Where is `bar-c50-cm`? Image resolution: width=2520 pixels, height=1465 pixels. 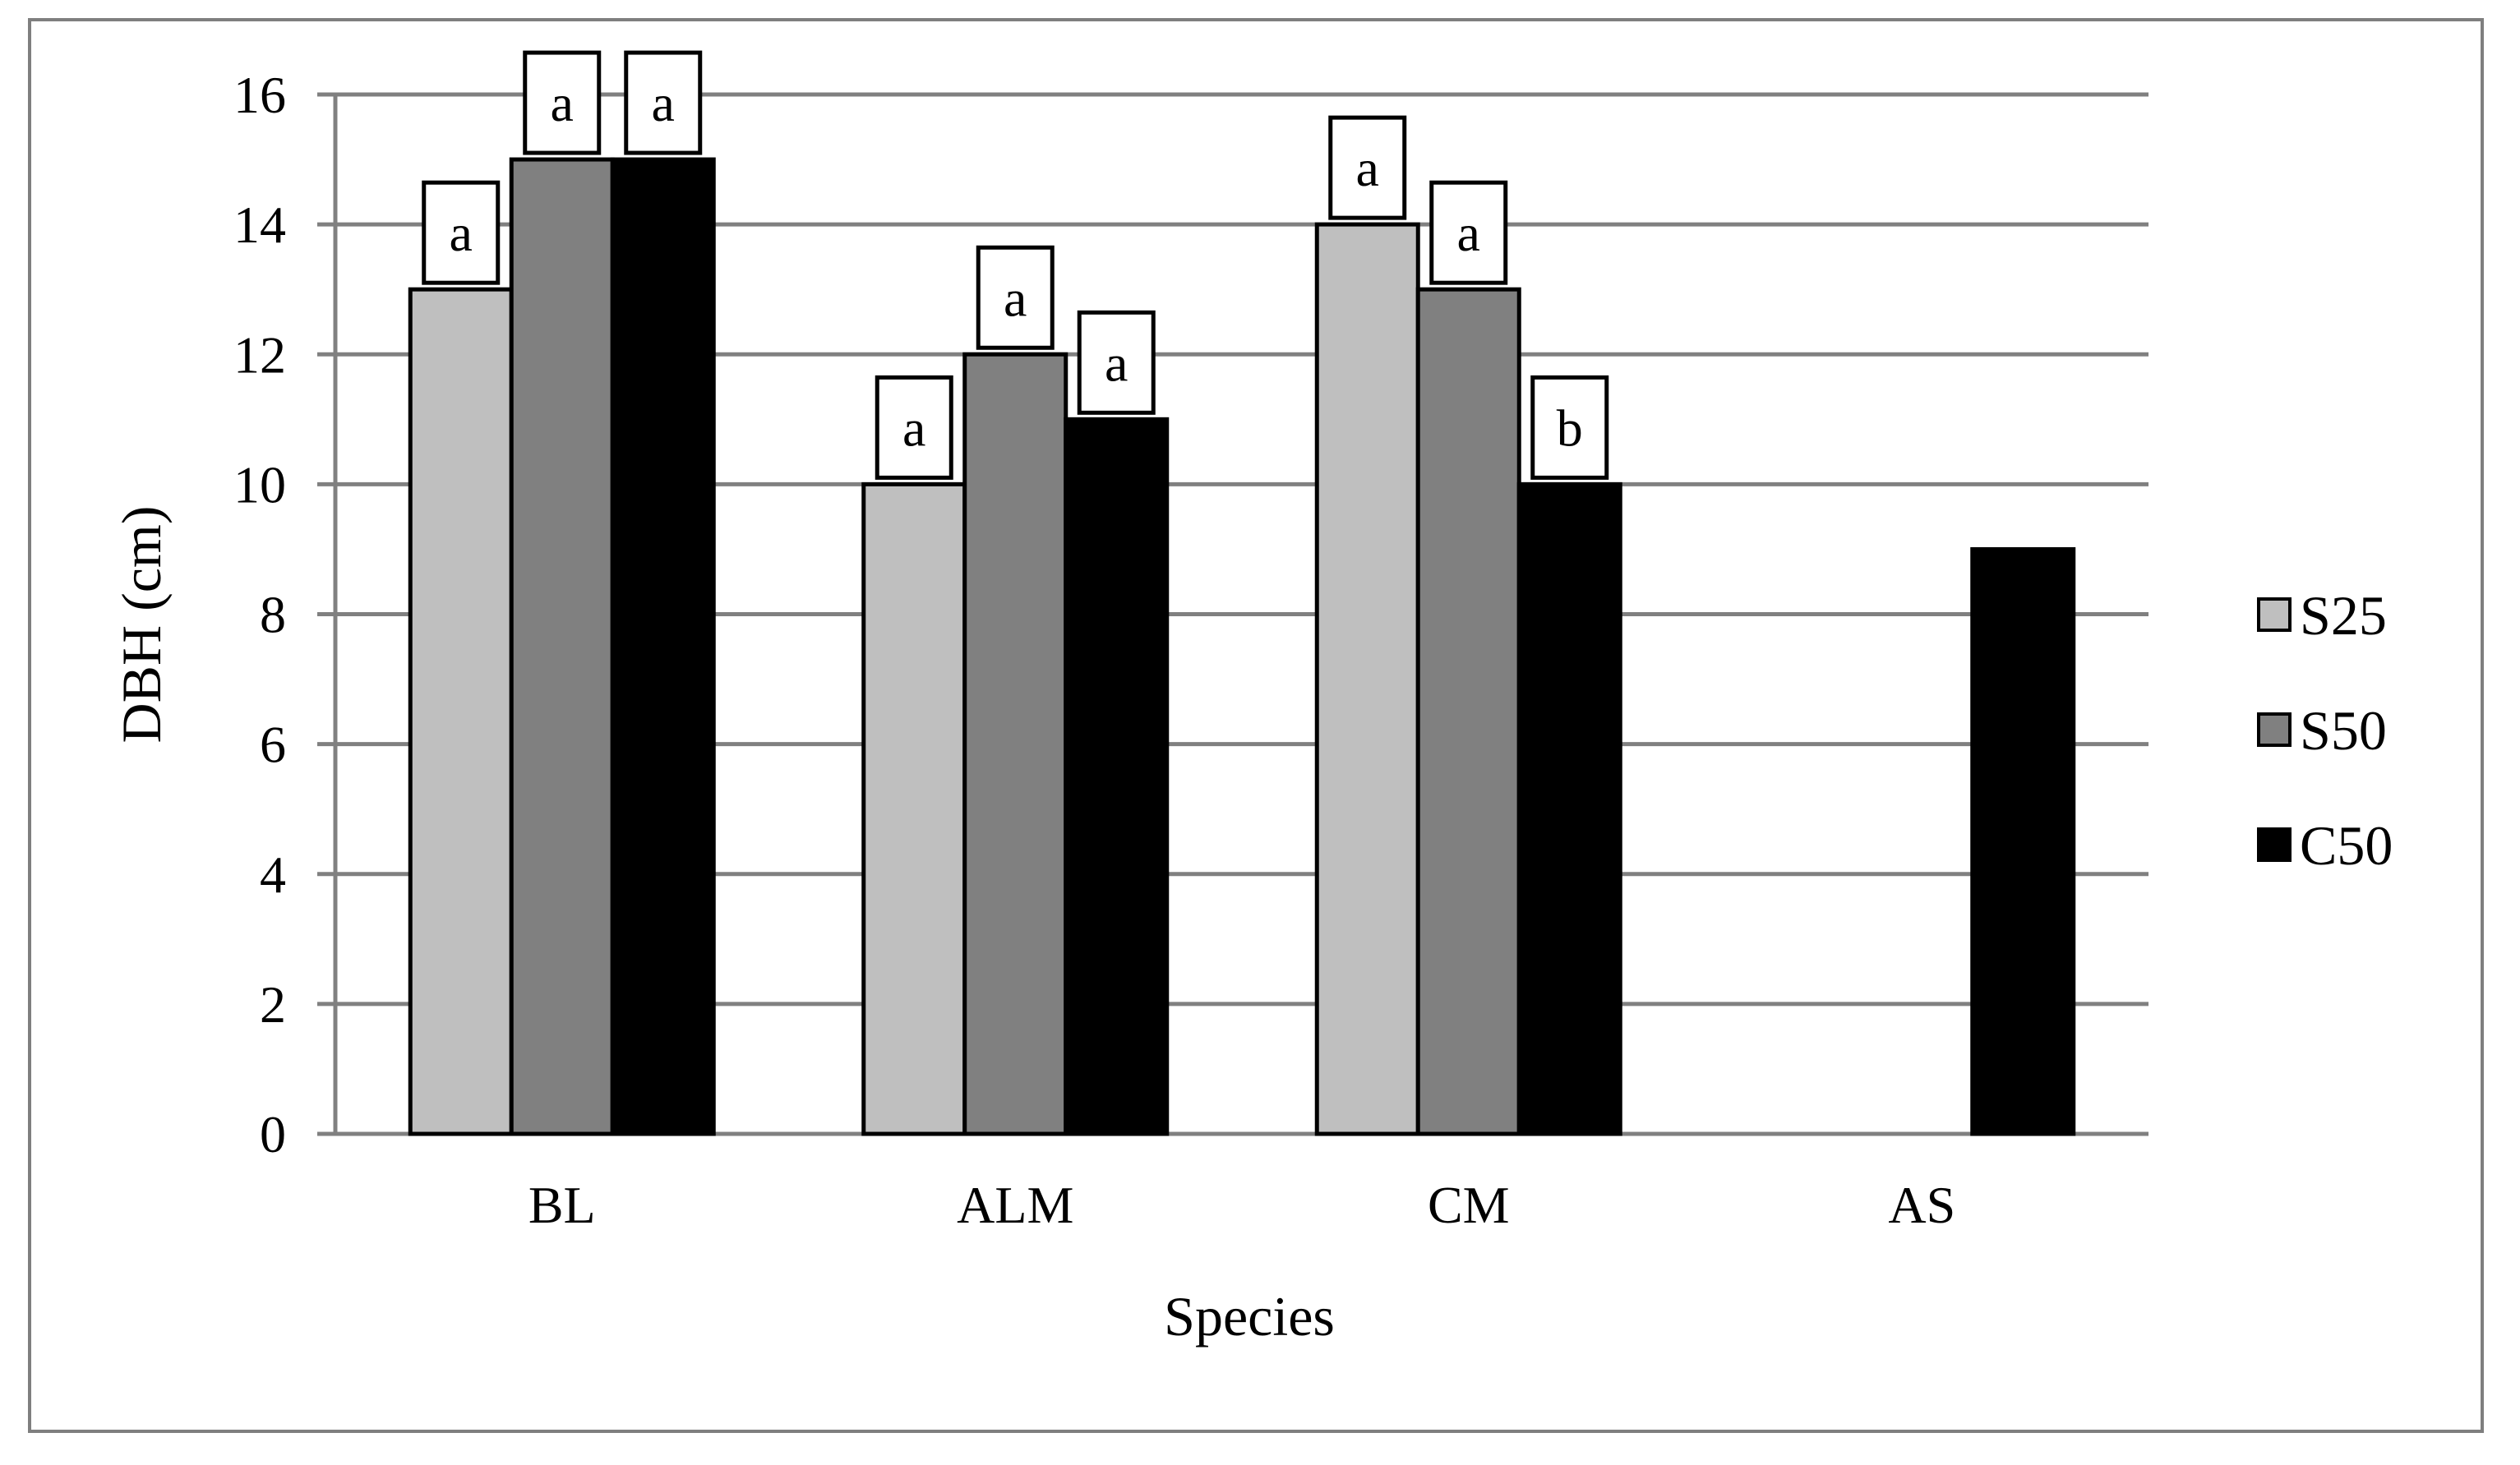
bar-c50-cm is located at coordinates (1569, 808).